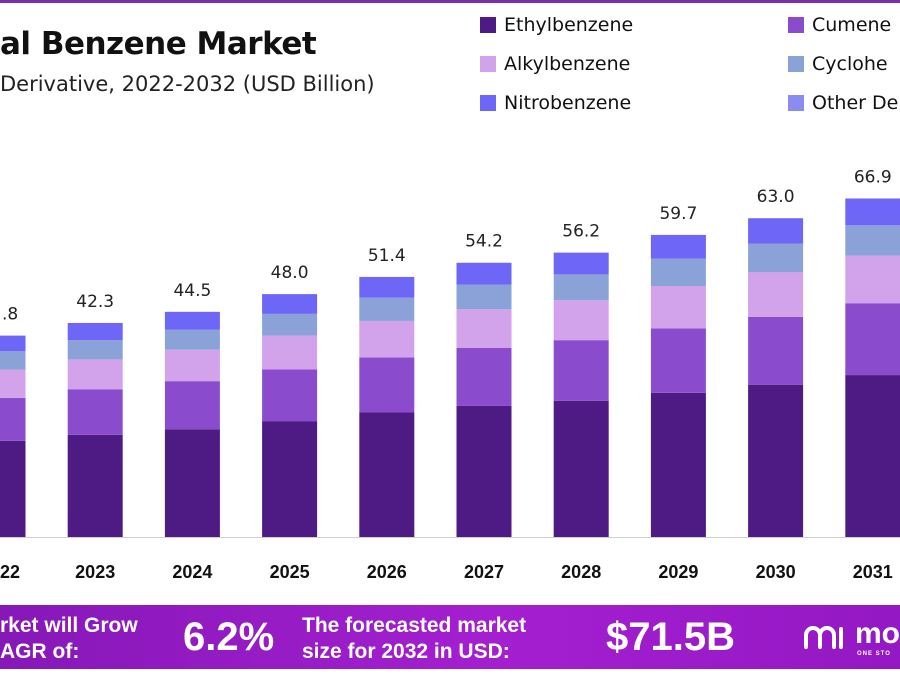 The height and width of the screenshot is (700, 900). I want to click on bar-segment-ethylbenzene-2024, so click(192, 483).